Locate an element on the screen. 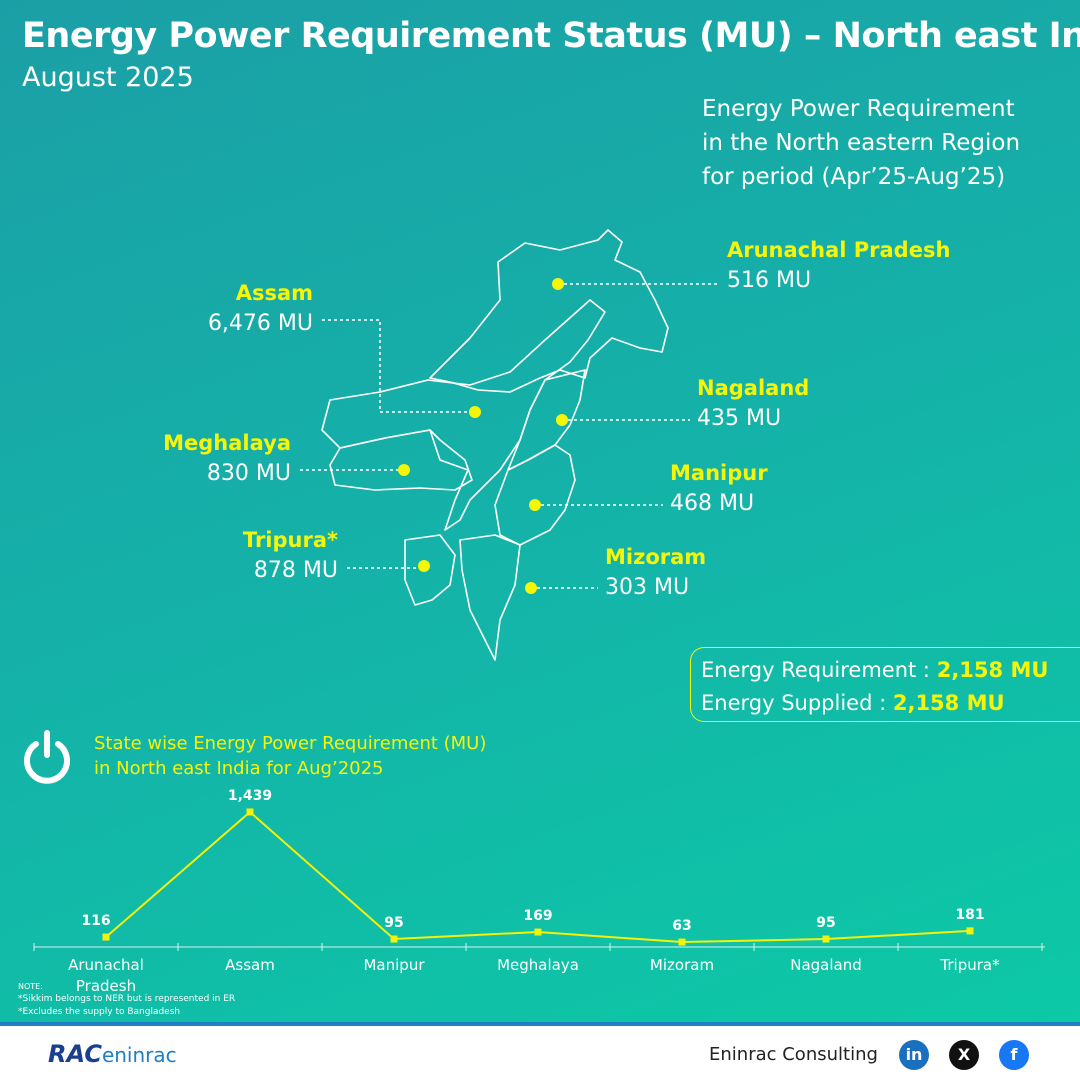 This screenshot has height=1080, width=1080. subtitle: August 2025 is located at coordinates (108, 77).